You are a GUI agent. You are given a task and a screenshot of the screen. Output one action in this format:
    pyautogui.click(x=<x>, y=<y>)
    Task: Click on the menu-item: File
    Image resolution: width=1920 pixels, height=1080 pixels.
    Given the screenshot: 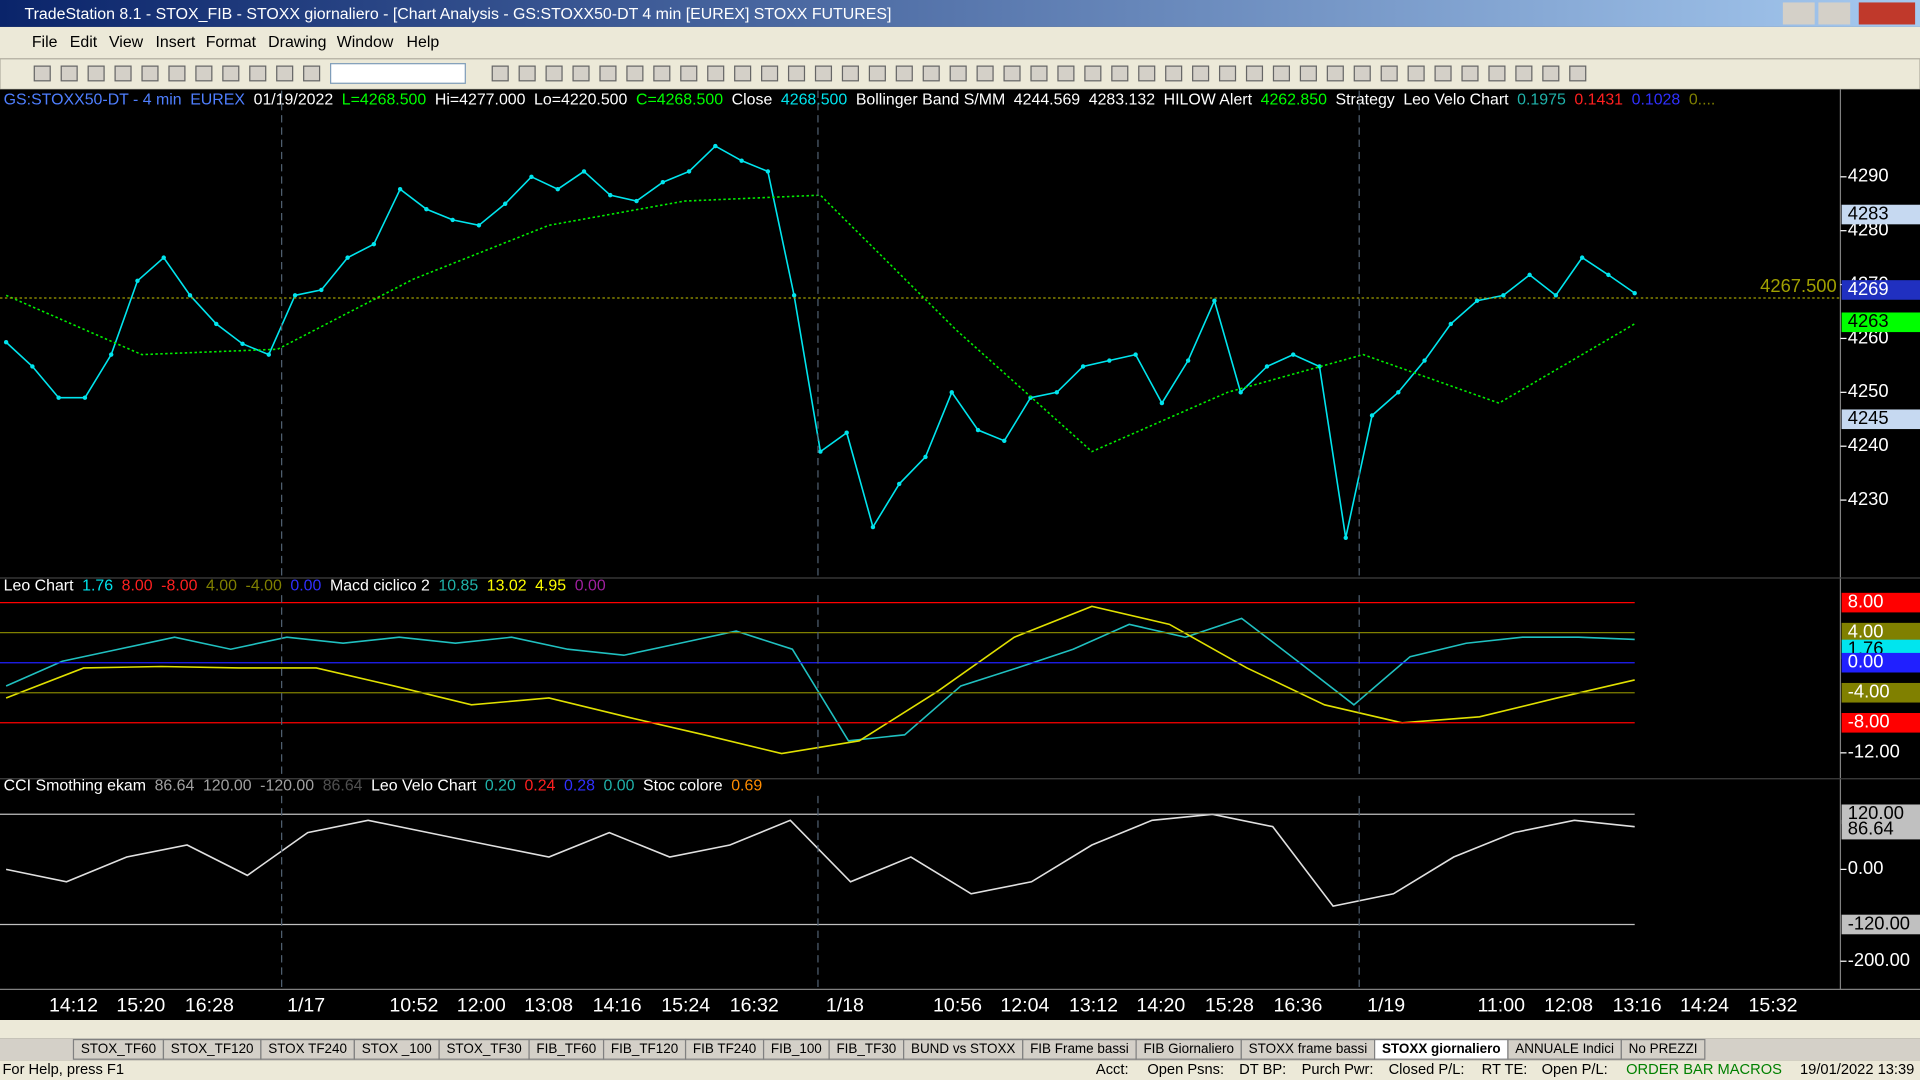 What is the action you would take?
    pyautogui.click(x=45, y=42)
    